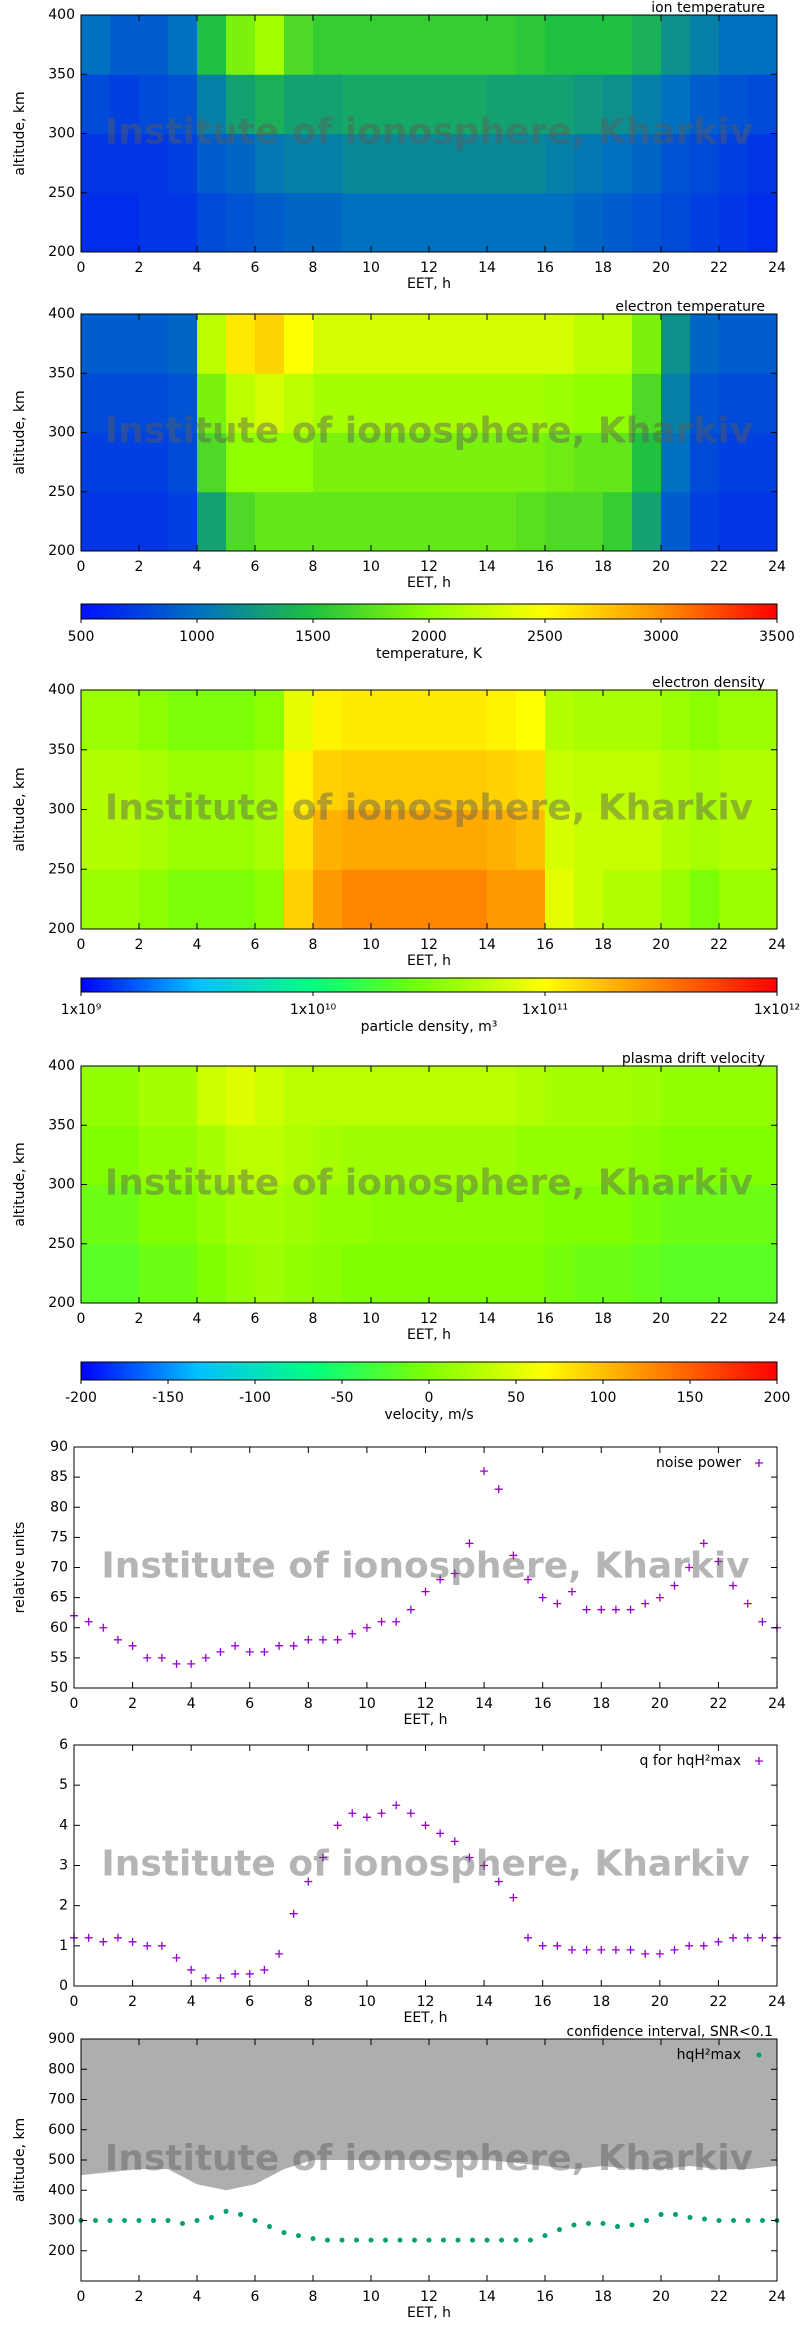 Image resolution: width=800 pixels, height=2337 pixels. What do you see at coordinates (342, 1398) in the screenshot?
I see `colorbar-tick-label: -50` at bounding box center [342, 1398].